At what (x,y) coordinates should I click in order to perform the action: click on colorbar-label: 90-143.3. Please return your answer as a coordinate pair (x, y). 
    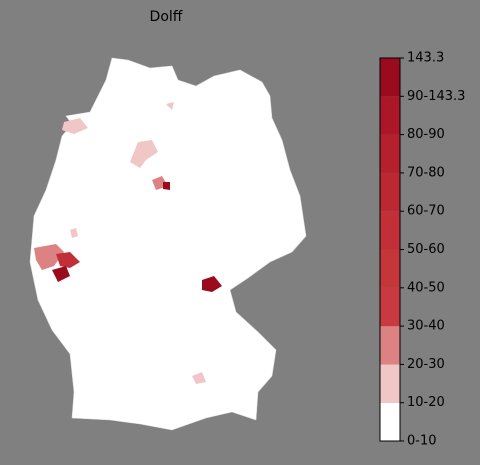
    Looking at the image, I should click on (436, 96).